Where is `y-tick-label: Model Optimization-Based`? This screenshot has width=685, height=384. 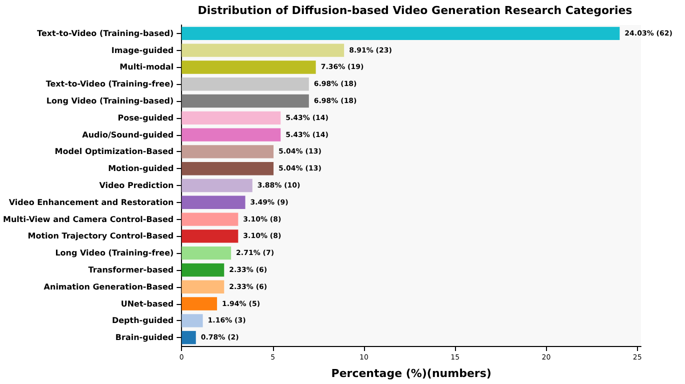 y-tick-label: Model Optimization-Based is located at coordinates (114, 151).